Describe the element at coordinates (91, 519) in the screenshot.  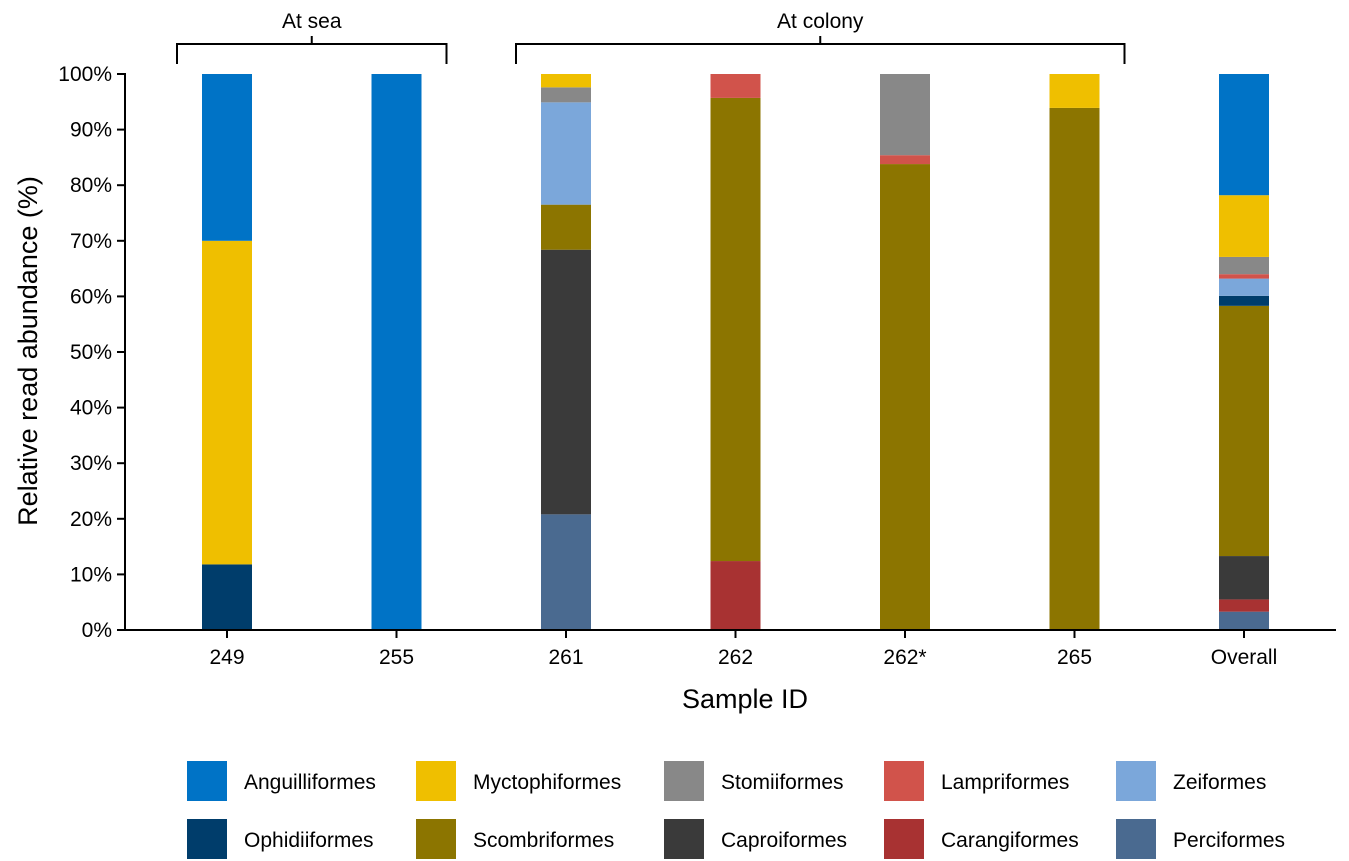
I see `y-tick-label: 20%` at that location.